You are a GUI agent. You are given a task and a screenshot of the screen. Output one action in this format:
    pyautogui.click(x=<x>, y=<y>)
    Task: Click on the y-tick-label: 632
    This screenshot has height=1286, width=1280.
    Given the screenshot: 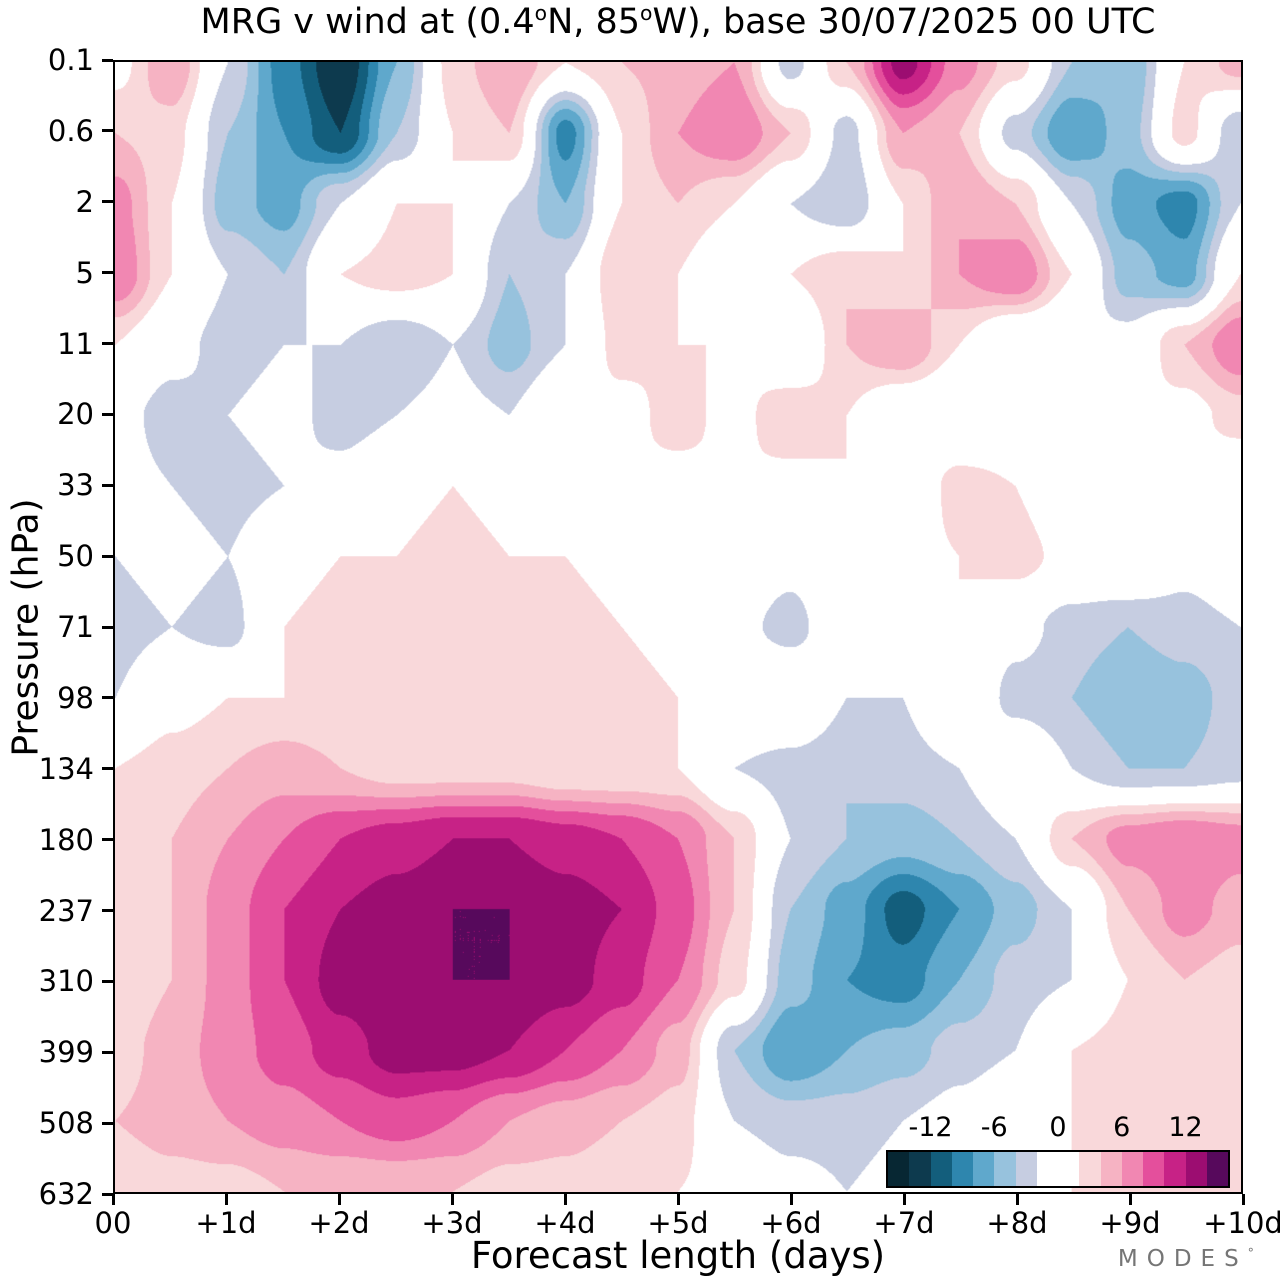 What is the action you would take?
    pyautogui.click(x=66, y=1194)
    